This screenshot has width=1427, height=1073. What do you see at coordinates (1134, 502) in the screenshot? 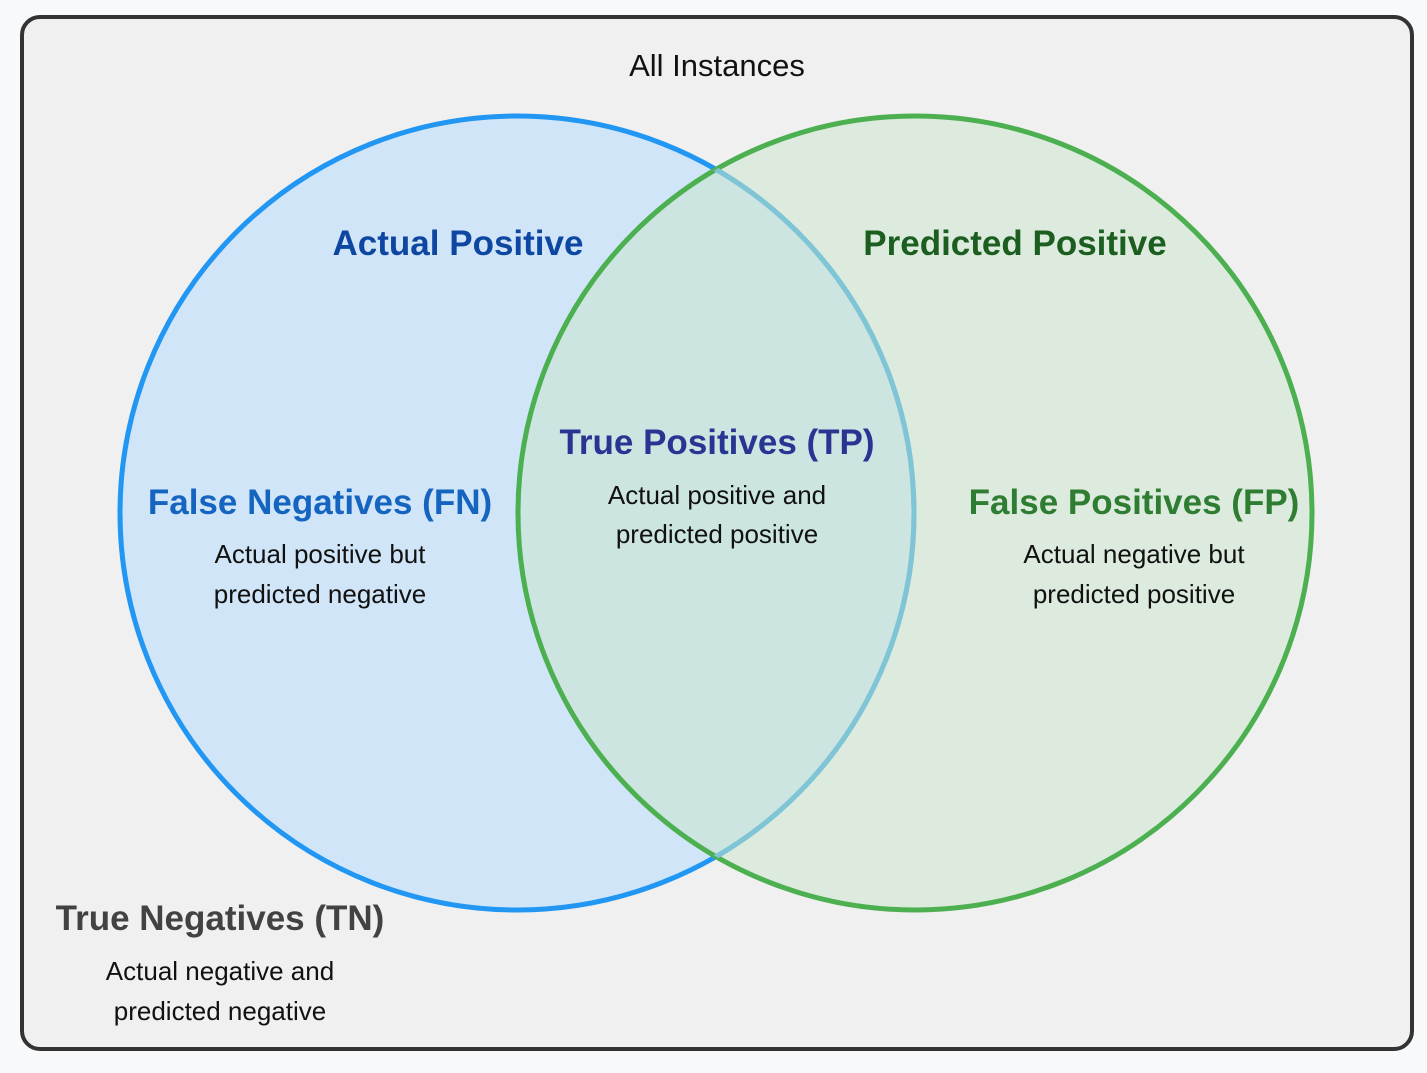
I see `fp-title: False Positives (FP)` at bounding box center [1134, 502].